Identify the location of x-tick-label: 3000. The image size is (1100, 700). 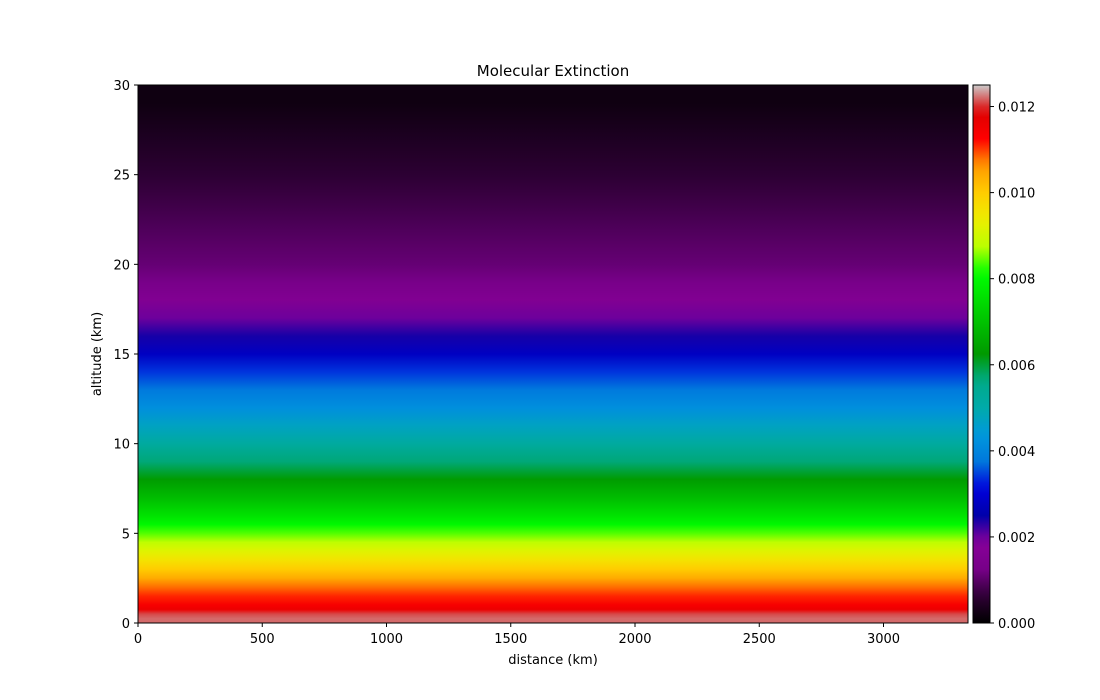
(883, 639).